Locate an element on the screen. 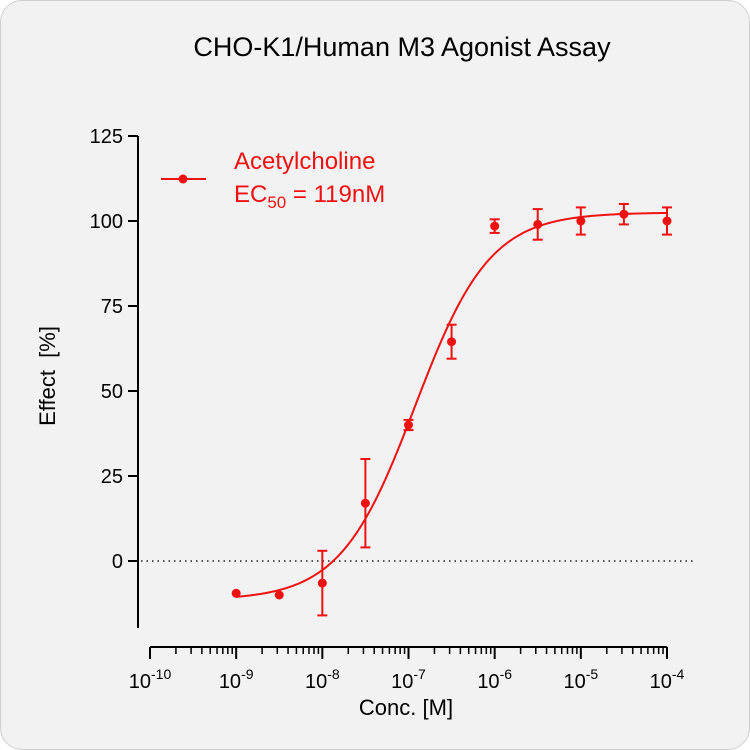  legend-marker is located at coordinates (183, 179).